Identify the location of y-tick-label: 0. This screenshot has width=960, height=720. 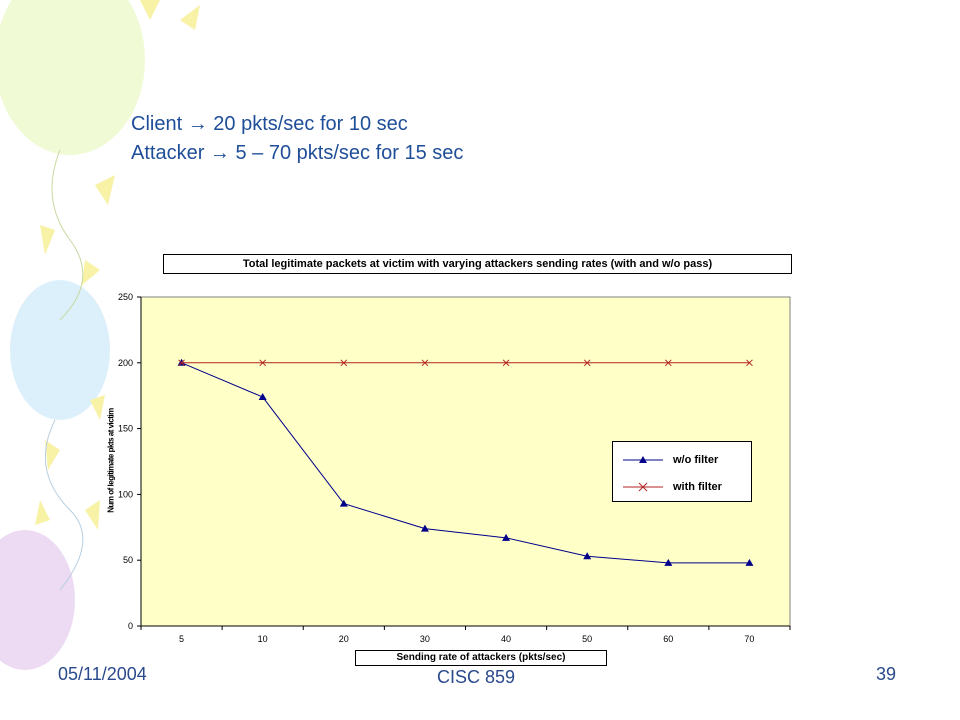
(130, 626).